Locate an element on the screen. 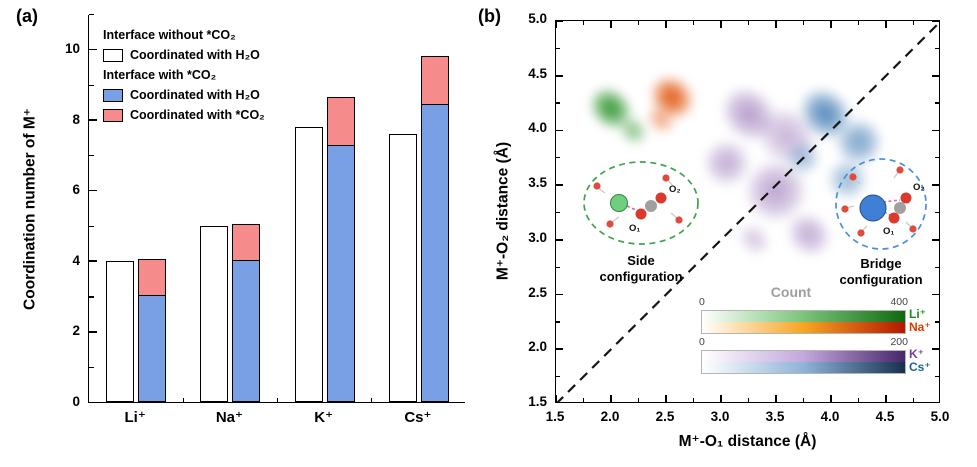 The height and width of the screenshot is (467, 977). legend-item-with-co2-co2: Coordinated with *CO₂ is located at coordinates (184, 115).